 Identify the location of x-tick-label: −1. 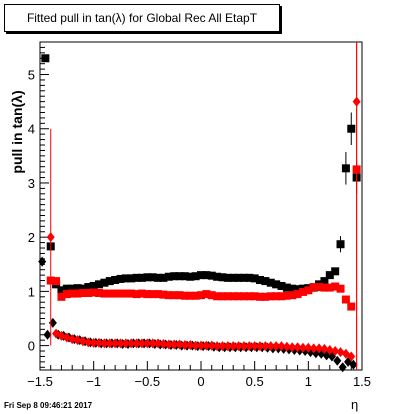
(93, 381).